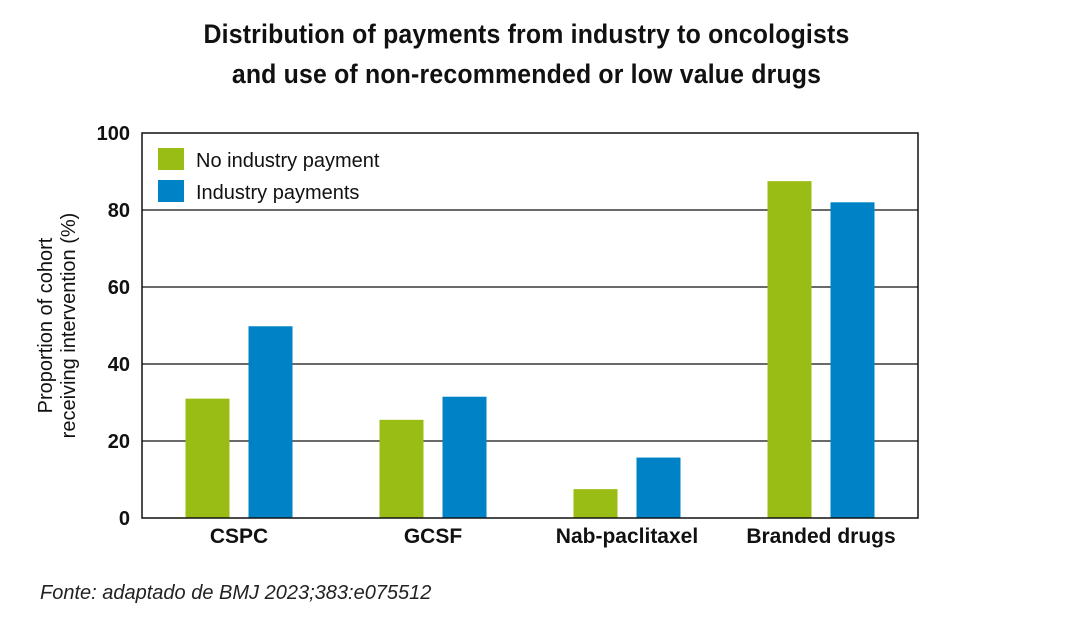 This screenshot has height=629, width=1073. I want to click on x-category-label: GCSF, so click(433, 536).